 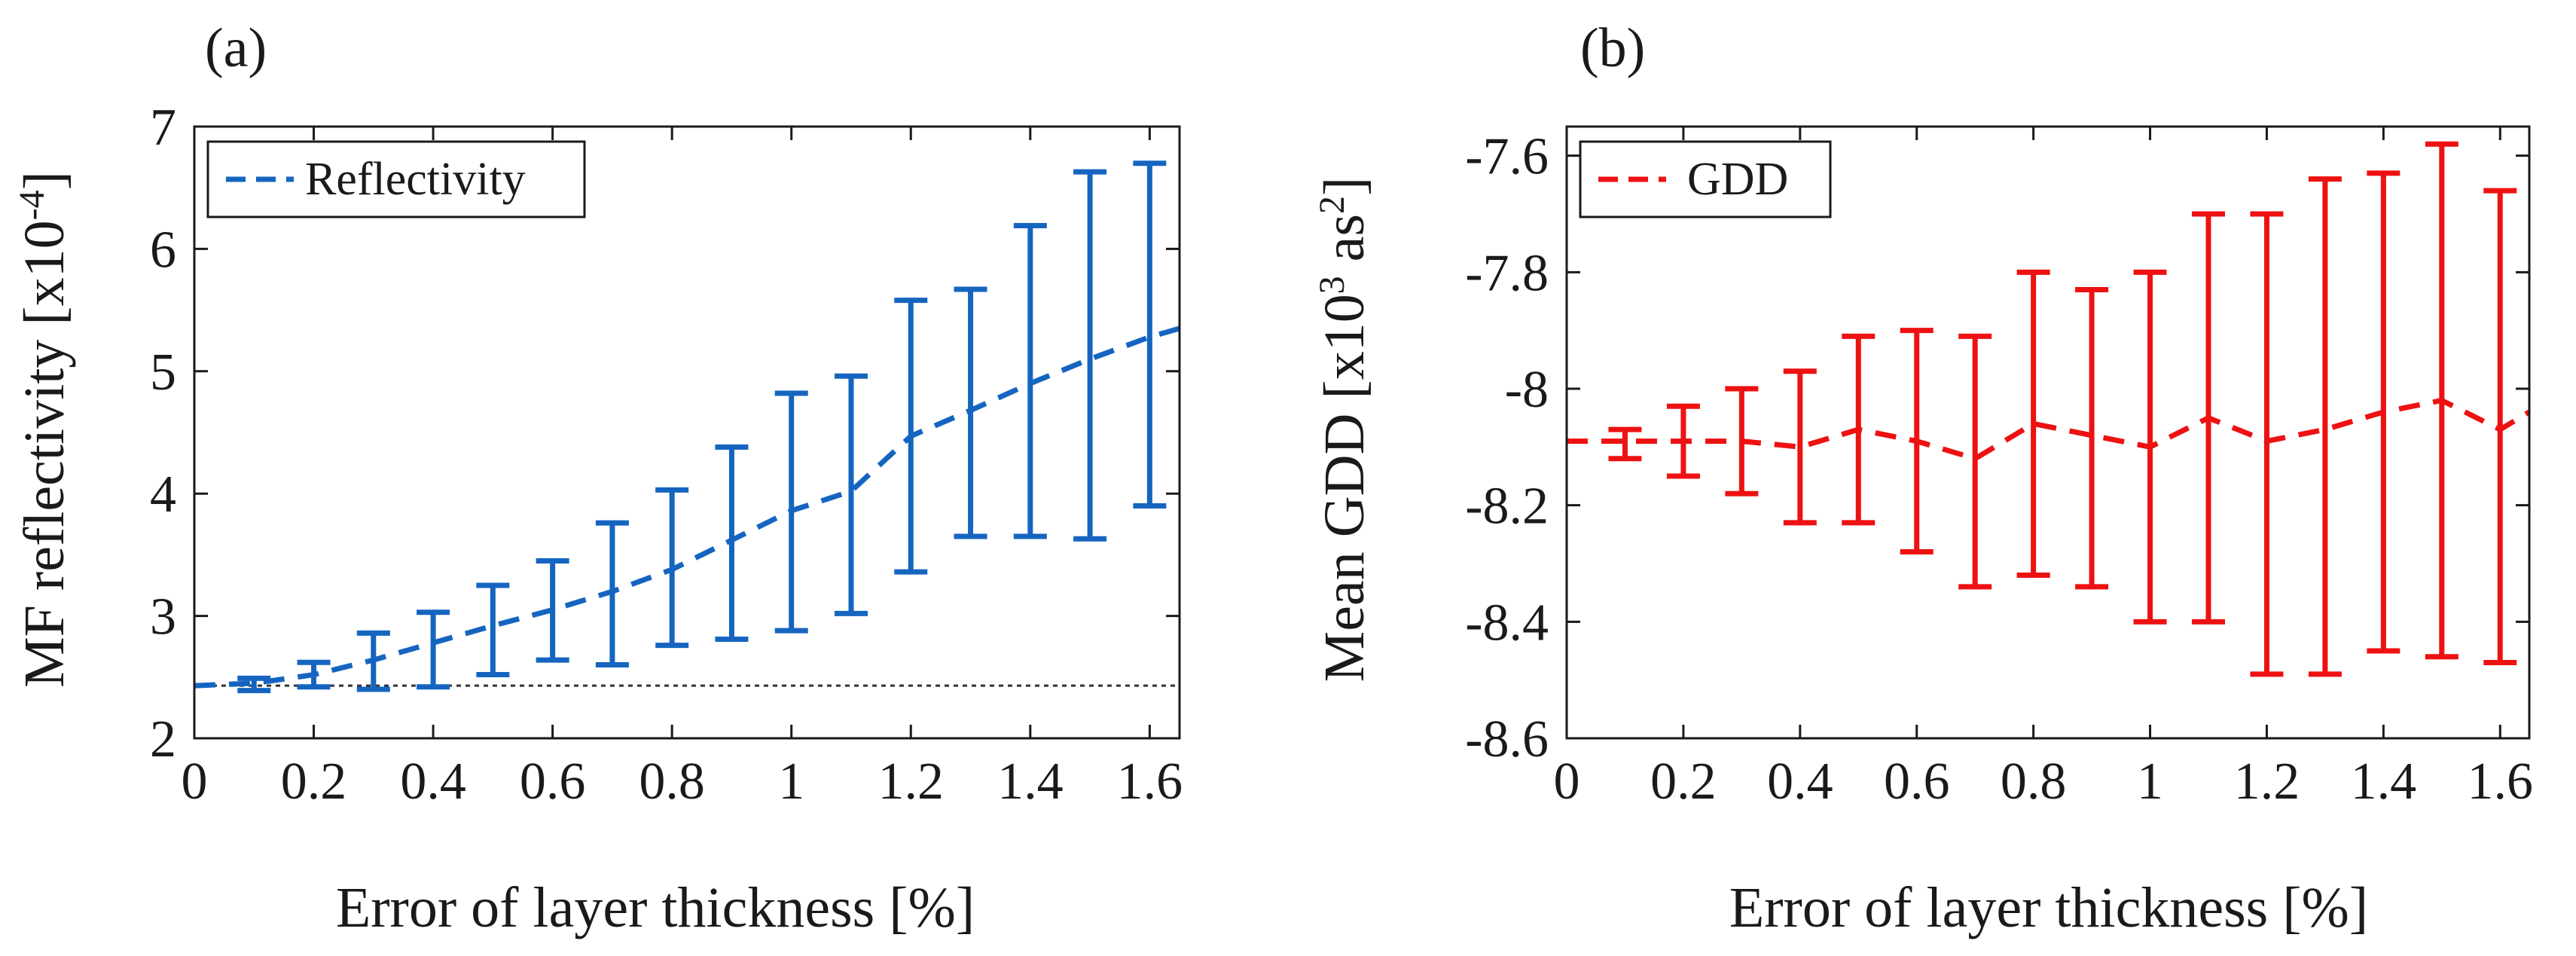 What do you see at coordinates (163, 373) in the screenshot?
I see `a-ytick-label: 5` at bounding box center [163, 373].